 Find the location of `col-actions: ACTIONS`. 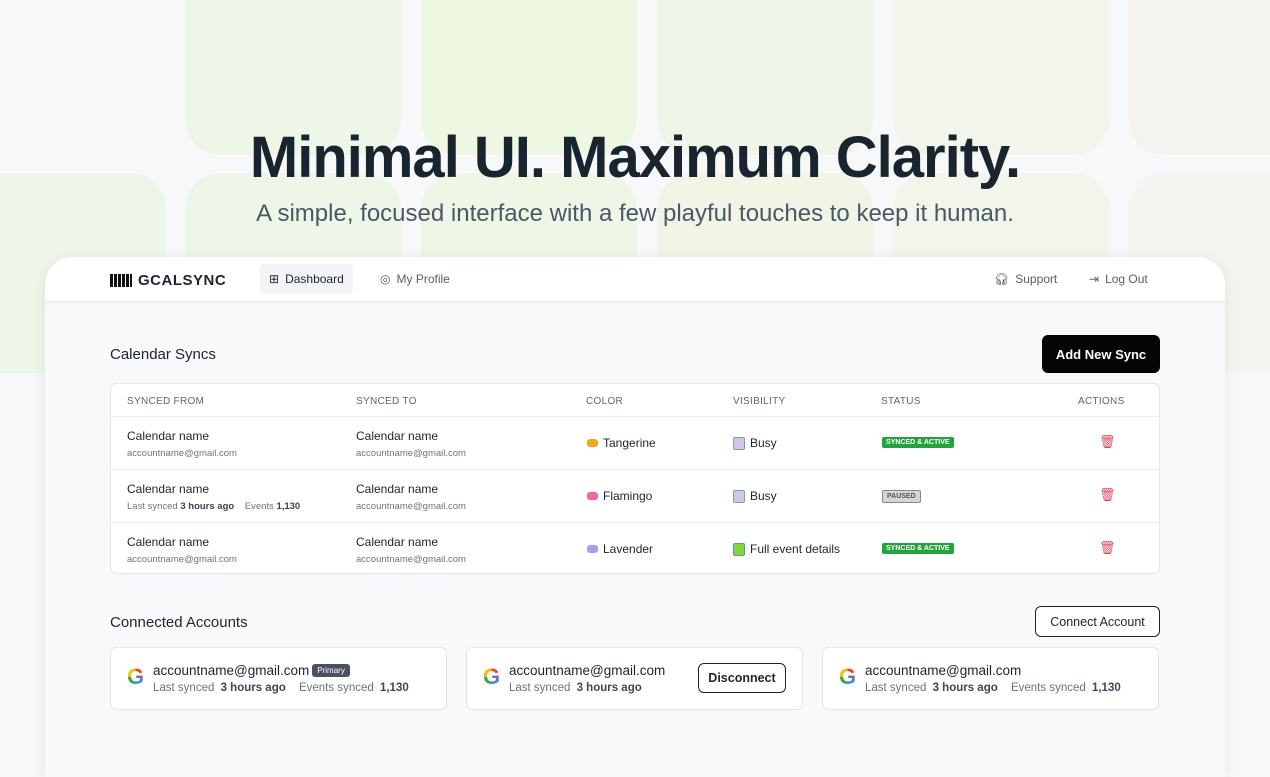

col-actions: ACTIONS is located at coordinates (1101, 401).